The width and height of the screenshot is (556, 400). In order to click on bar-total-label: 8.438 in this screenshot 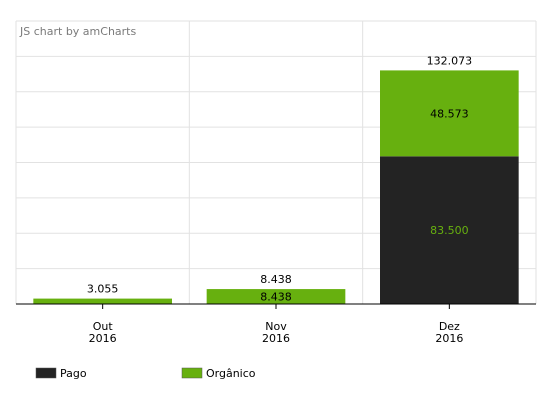, I will do `click(276, 279)`.